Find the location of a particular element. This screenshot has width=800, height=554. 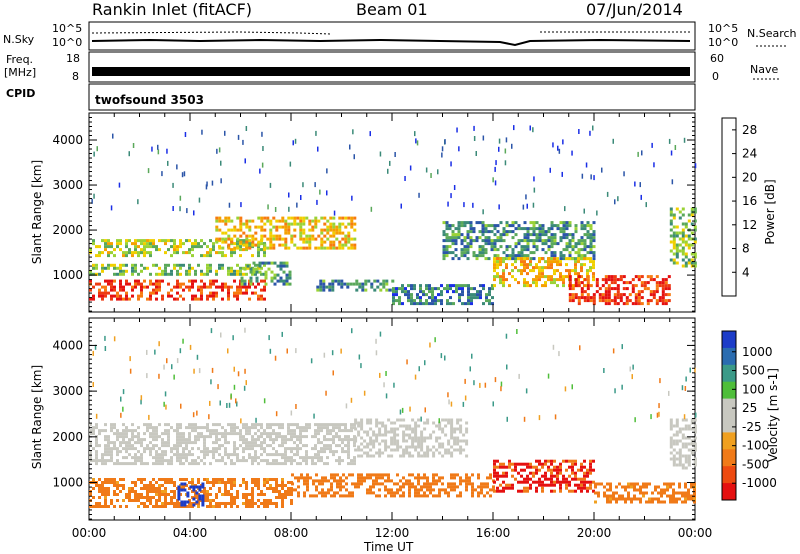

nsearch-line is located at coordinates (390, 33).